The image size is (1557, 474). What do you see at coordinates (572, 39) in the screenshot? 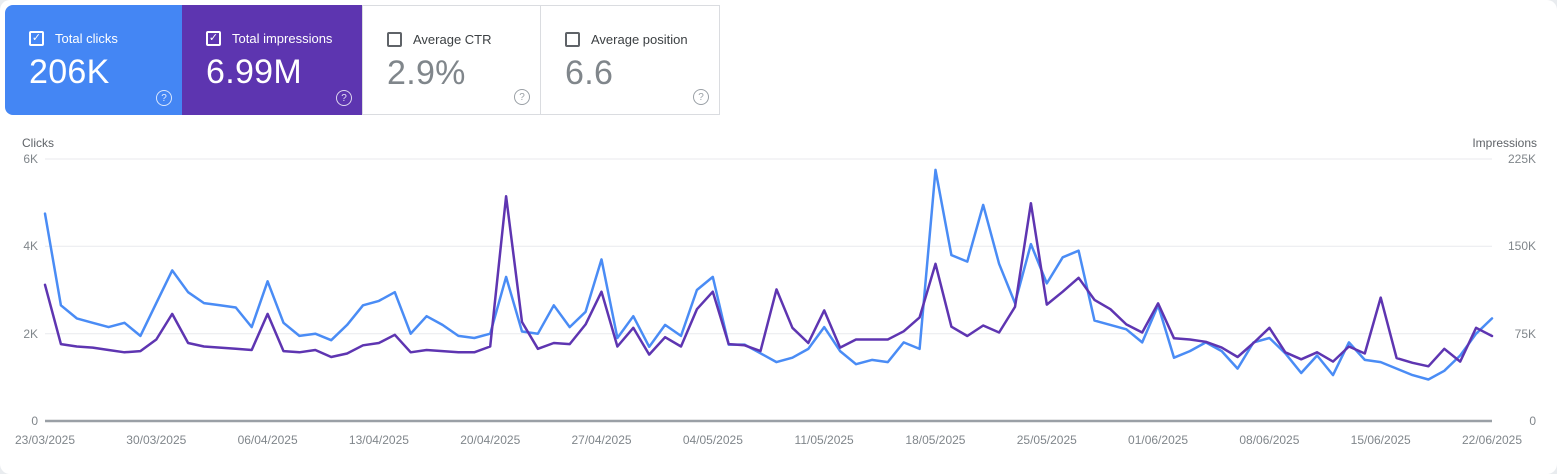
I see `checkbox-average-position` at bounding box center [572, 39].